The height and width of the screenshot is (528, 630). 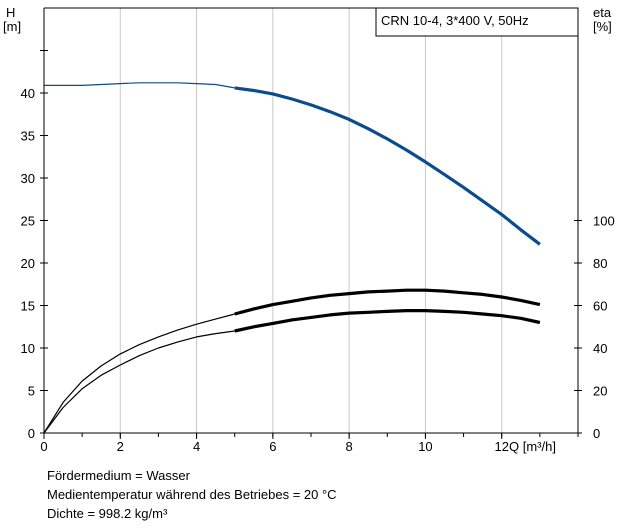 What do you see at coordinates (501, 446) in the screenshot?
I see `x-tick-label-12: 12` at bounding box center [501, 446].